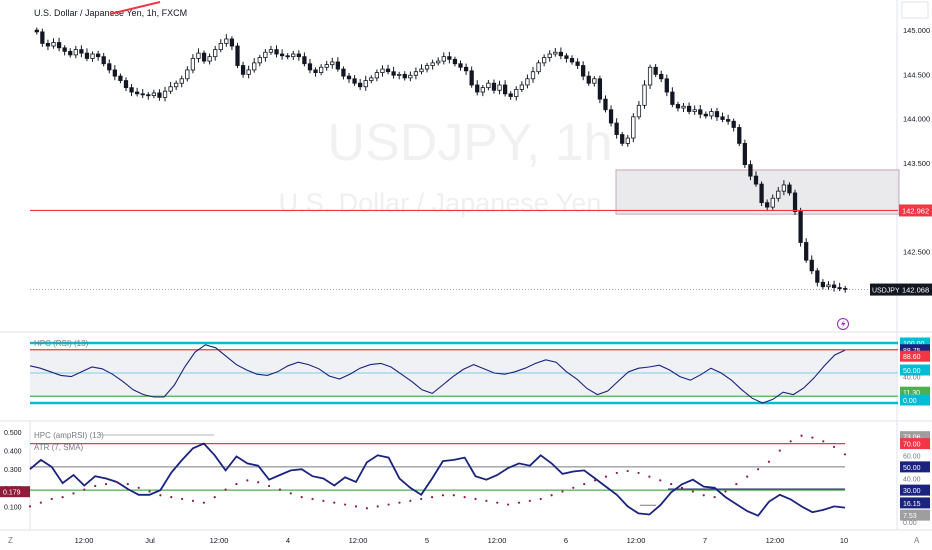 This screenshot has height=550, width=932. I want to click on time-axis-label: 10, so click(844, 540).